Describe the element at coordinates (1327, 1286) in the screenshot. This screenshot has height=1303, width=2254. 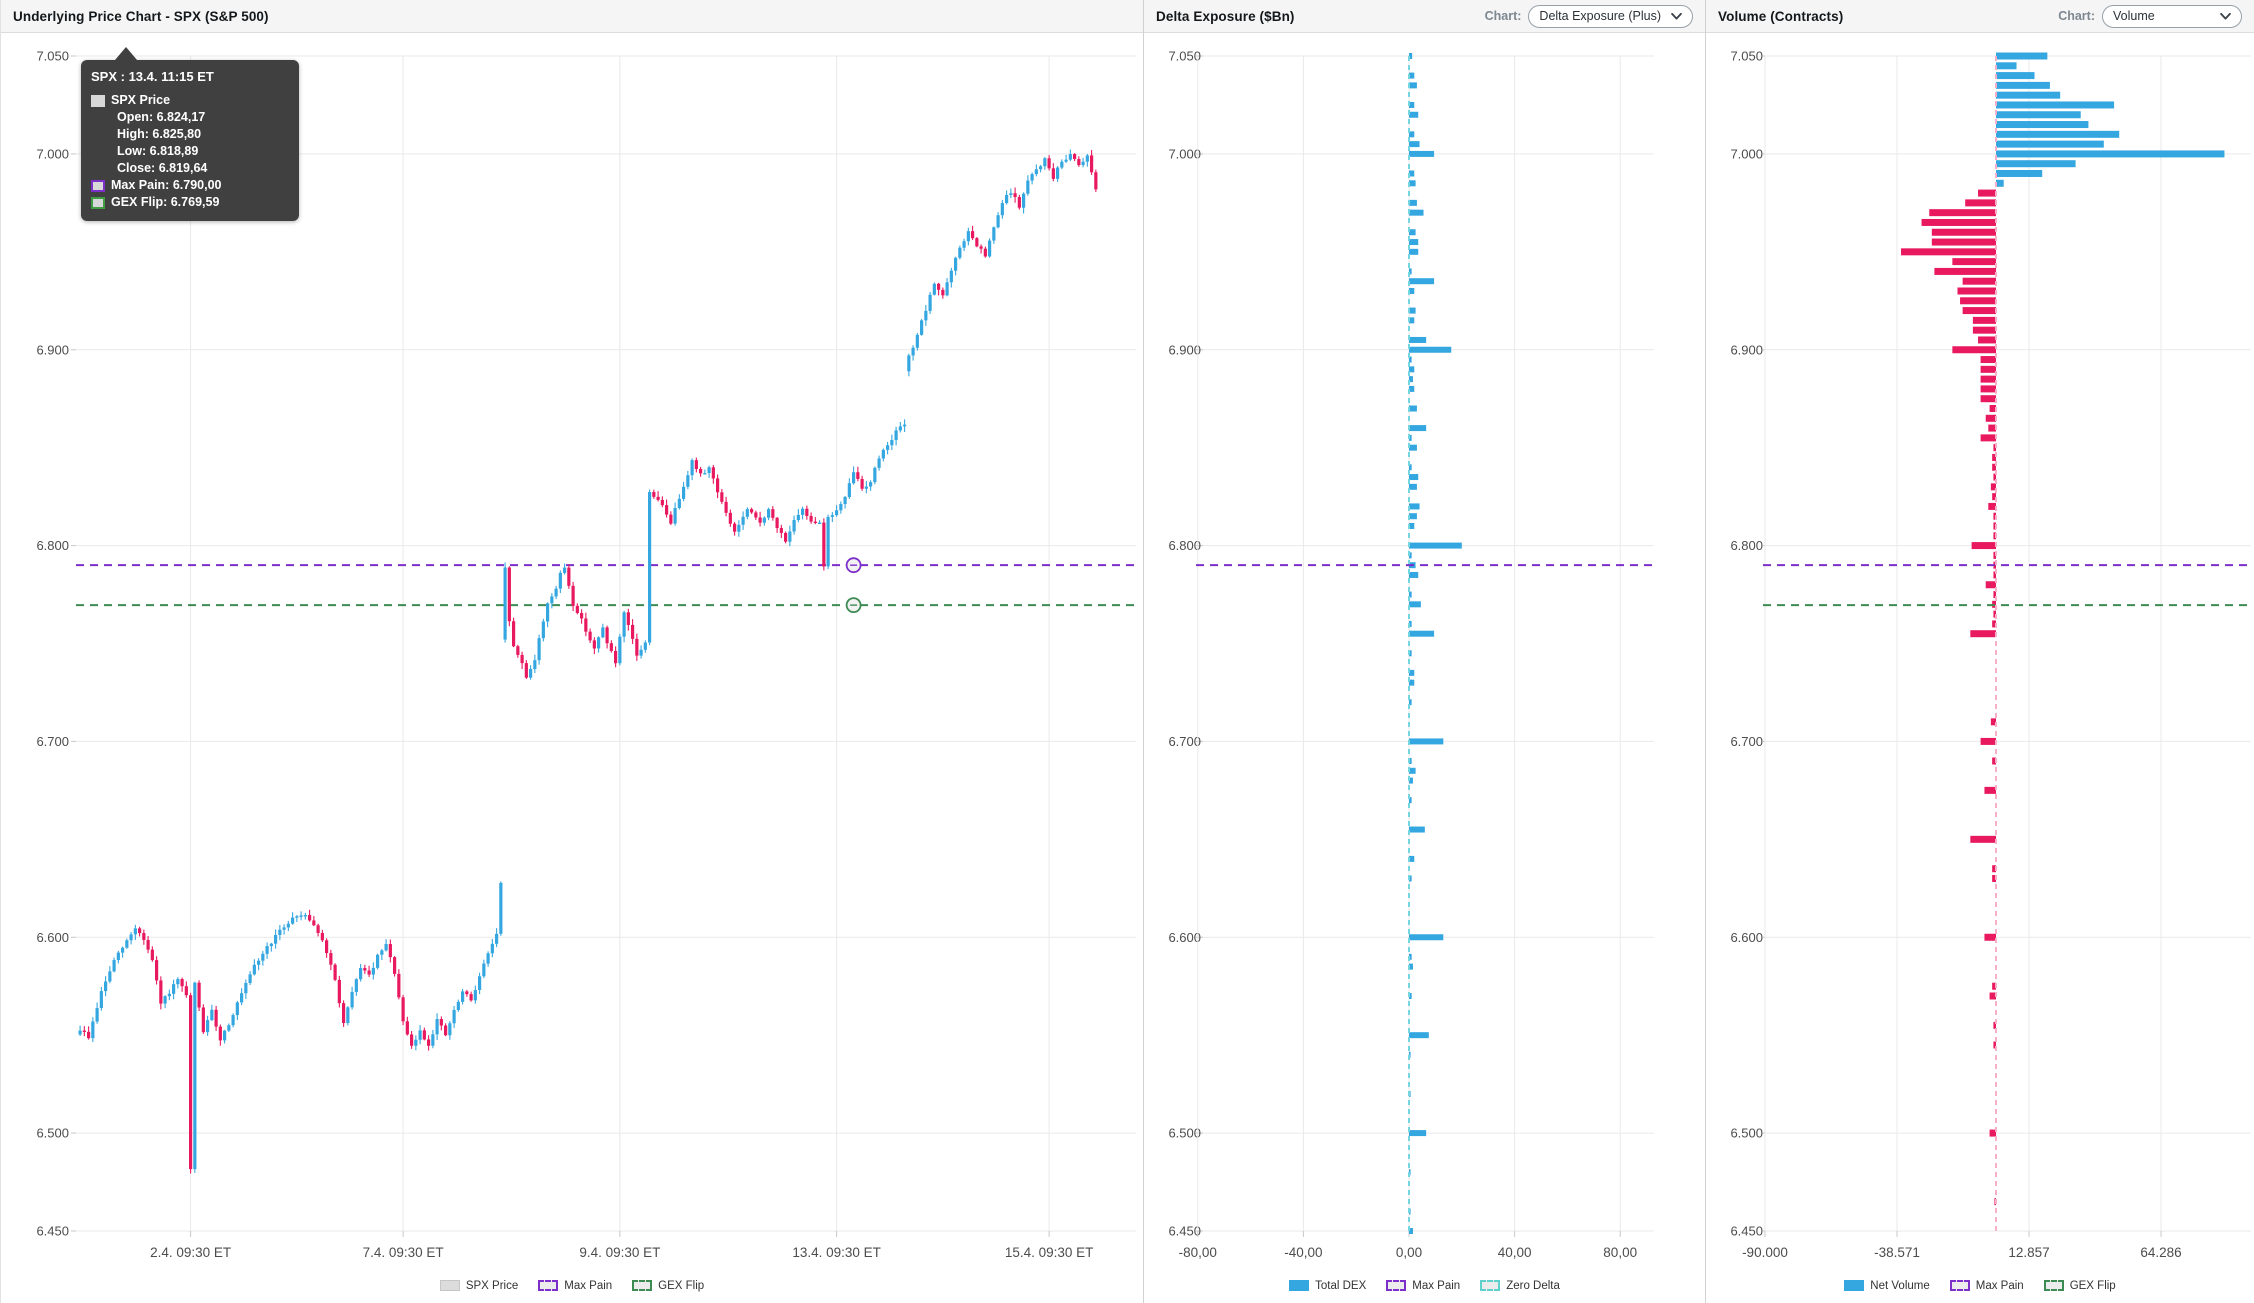
I see `legend-item-total-dex: Total DEX` at that location.